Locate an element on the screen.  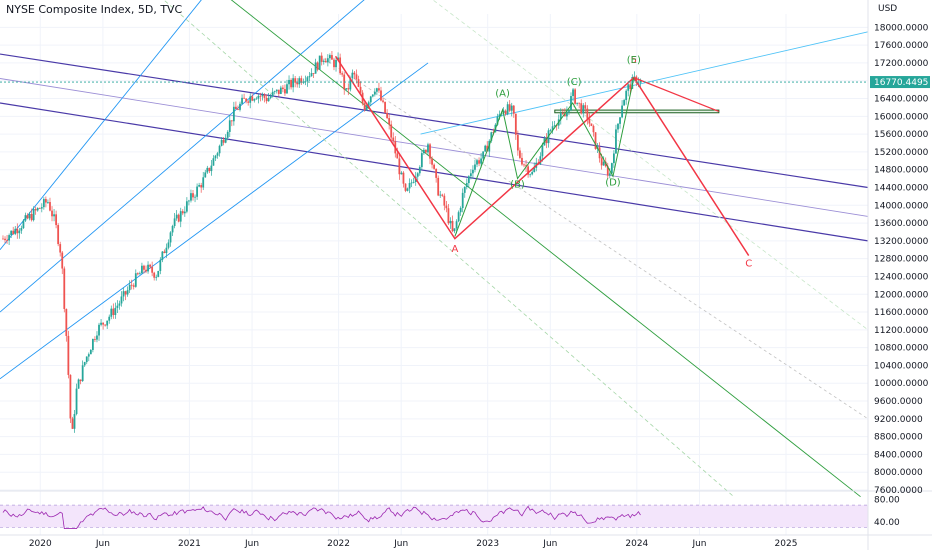
time-axis-label: 2023 is located at coordinates (487, 544).